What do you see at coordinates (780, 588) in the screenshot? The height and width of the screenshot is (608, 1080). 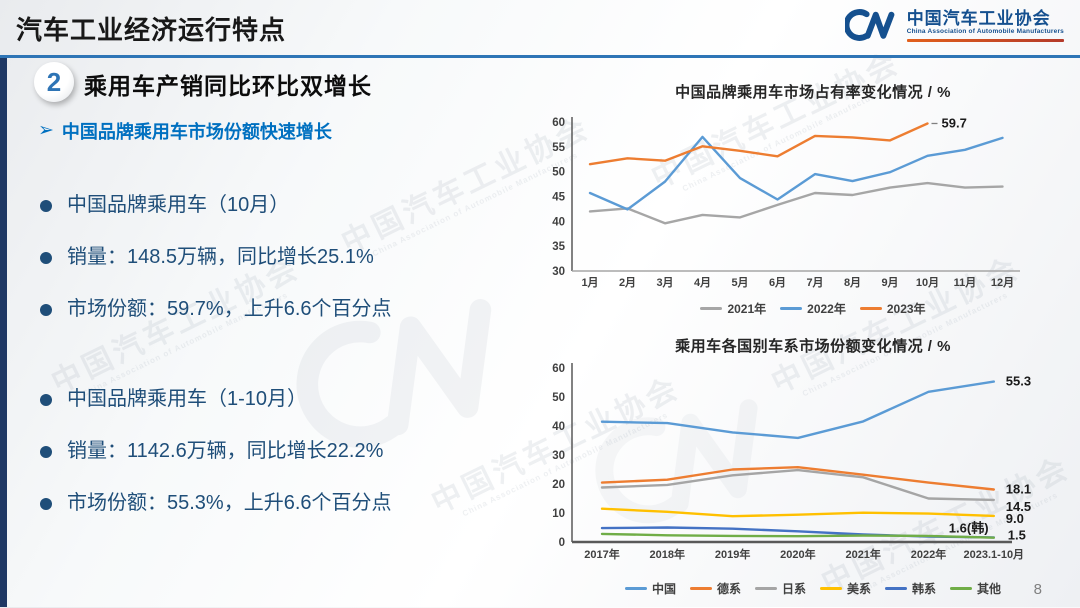 I see `legend-item: 日系` at bounding box center [780, 588].